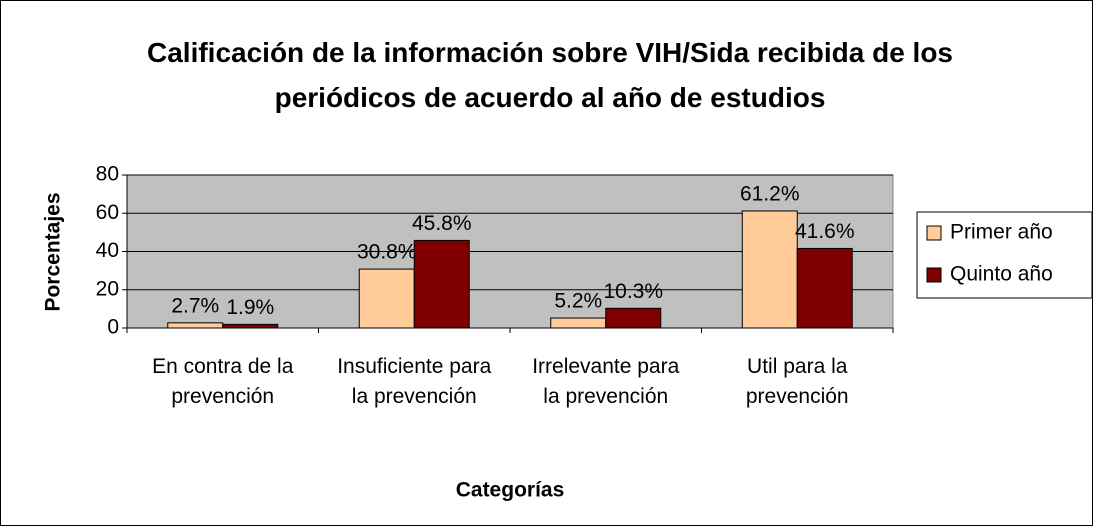 This screenshot has height=526, width=1093. I want to click on legend-box, so click(1004, 255).